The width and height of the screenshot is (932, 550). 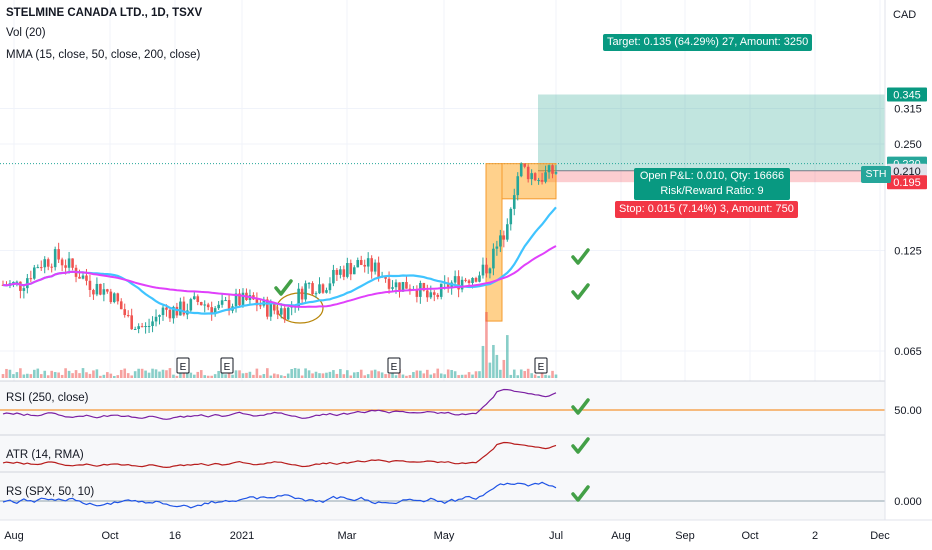 What do you see at coordinates (556, 536) in the screenshot?
I see `time-tick: Jul` at bounding box center [556, 536].